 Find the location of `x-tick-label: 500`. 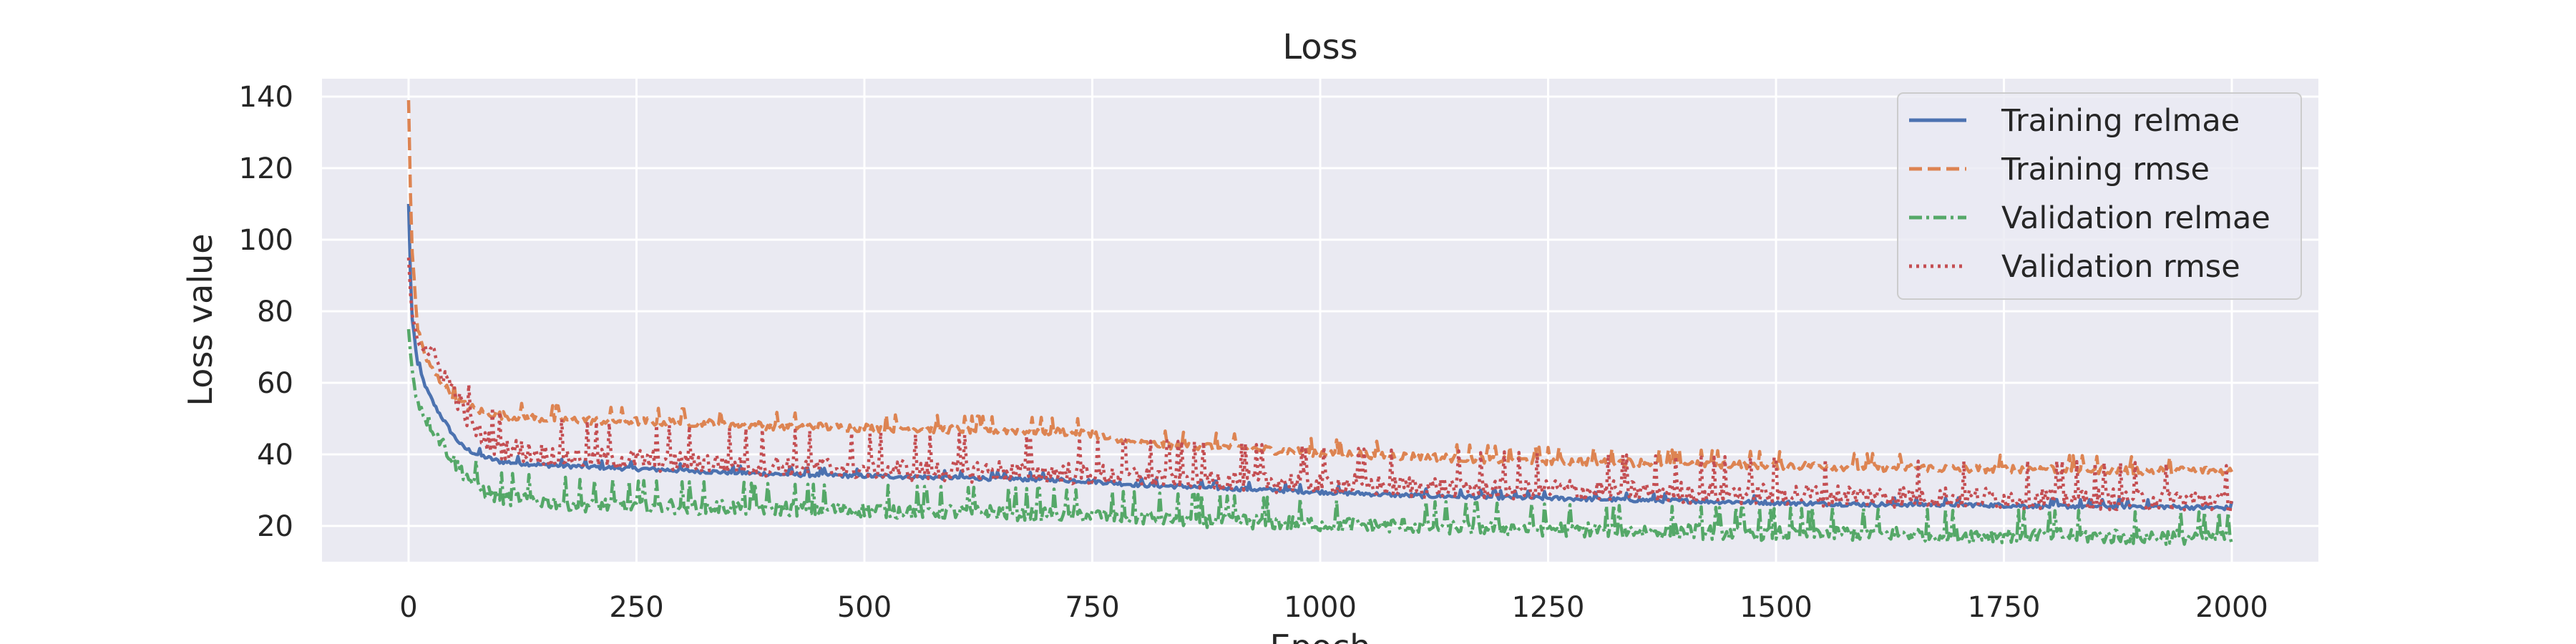

x-tick-label: 500 is located at coordinates (864, 607).